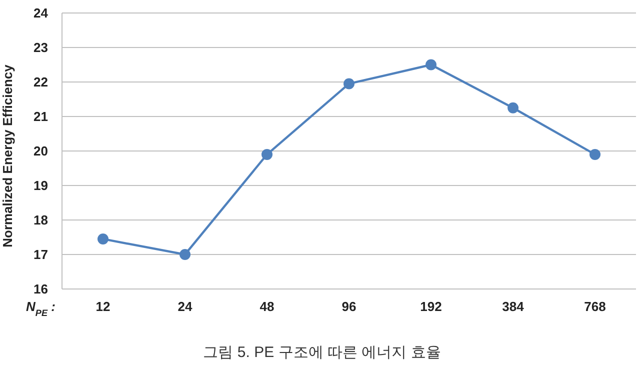 This screenshot has width=644, height=385. I want to click on text: 그림 5. PE 구조에 따른 에너지 효율, so click(322, 352).